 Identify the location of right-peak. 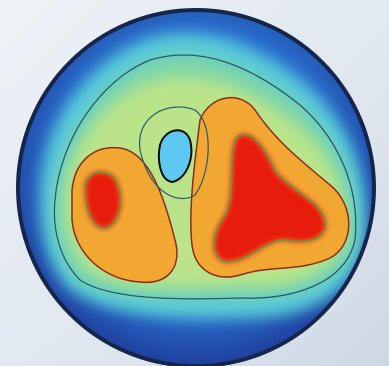
(269, 198).